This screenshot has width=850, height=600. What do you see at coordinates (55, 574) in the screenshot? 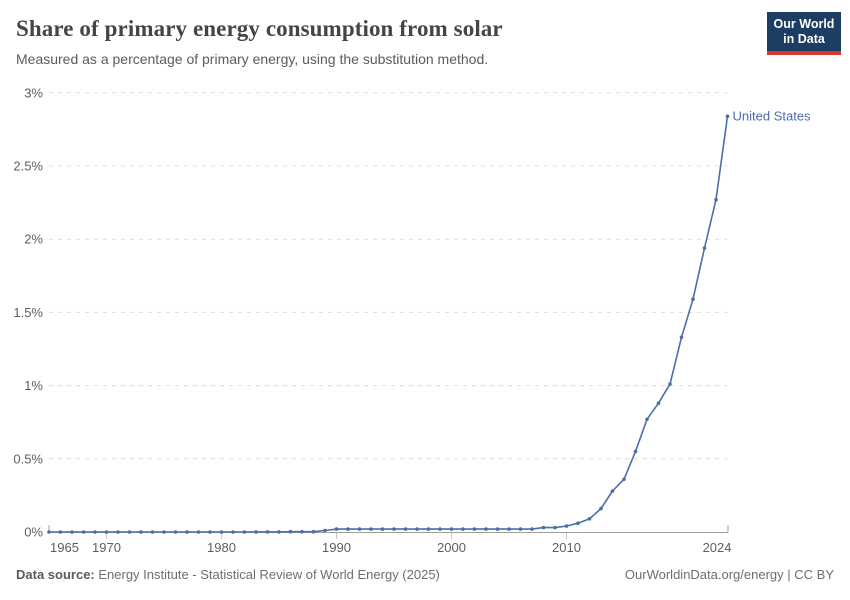
I see `data-source-label: Data source:` at bounding box center [55, 574].